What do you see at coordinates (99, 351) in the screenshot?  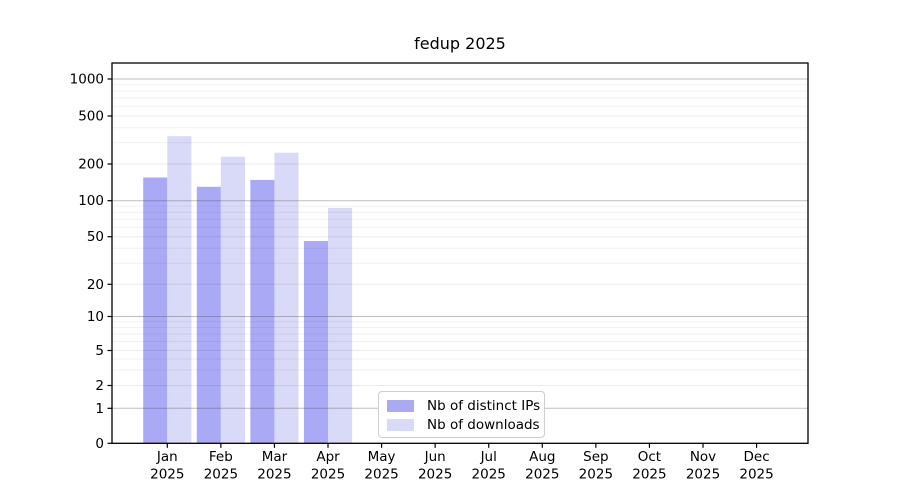 I see `y-tick-label: 5` at bounding box center [99, 351].